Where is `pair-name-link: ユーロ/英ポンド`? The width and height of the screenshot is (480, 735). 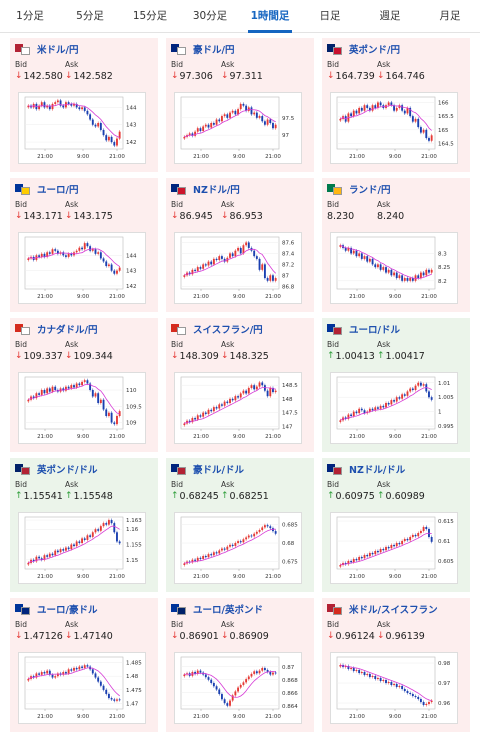
pair-name-link: ユーロ/英ポンド is located at coordinates (228, 610).